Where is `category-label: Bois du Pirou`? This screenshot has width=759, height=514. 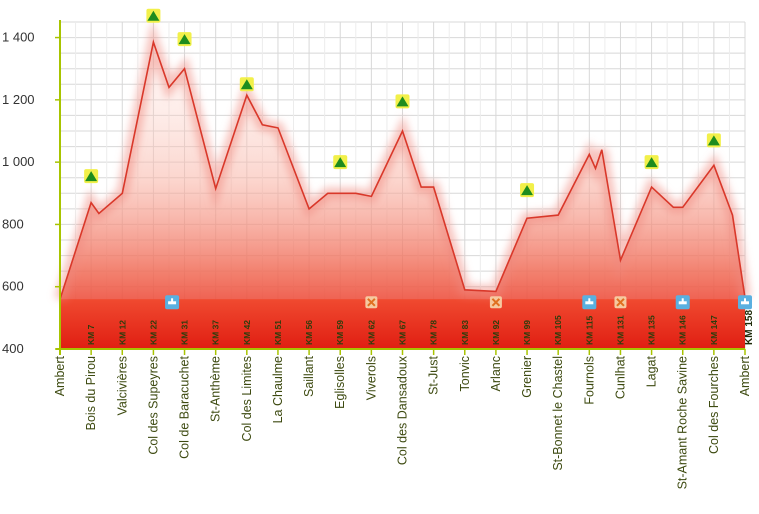
category-label: Bois du Pirou is located at coordinates (91, 393).